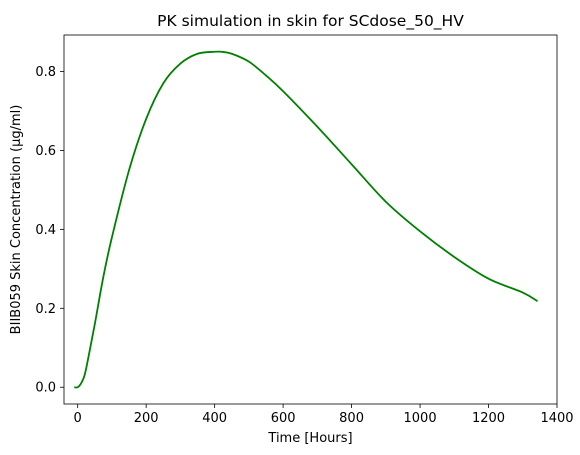 The width and height of the screenshot is (580, 455). I want to click on y-axis-label: BIIB059 Skin Concentration (µg/ml), so click(16, 220).